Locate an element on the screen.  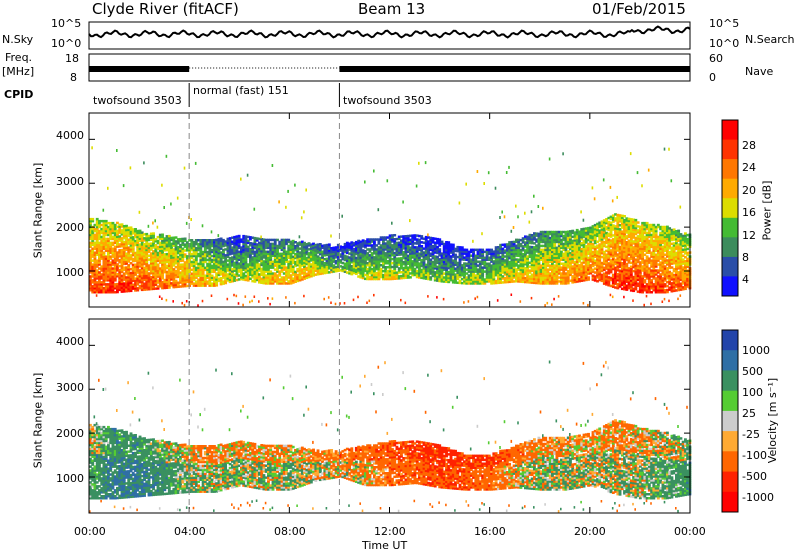
power-cbar-tick-24: 24 is located at coordinates (749, 167).